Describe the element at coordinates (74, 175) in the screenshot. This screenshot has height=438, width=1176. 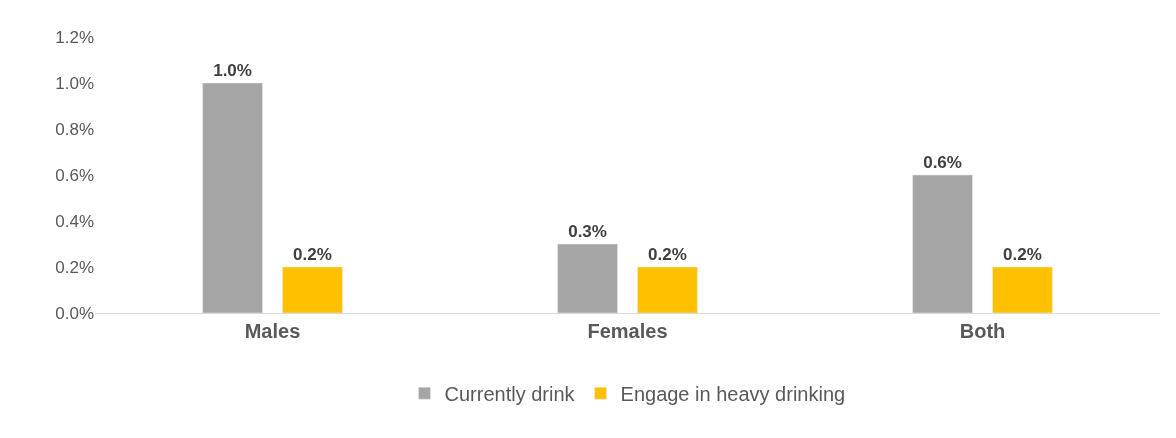
I see `y-tick-label: 0.6%` at that location.